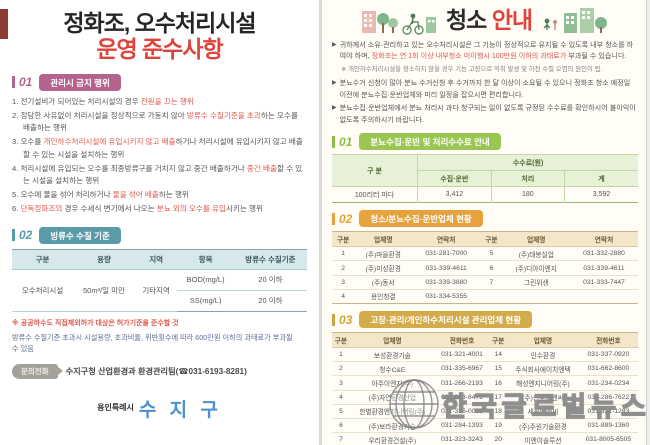  I want to click on table-cell: (주)보라환경기술, so click(392, 426).